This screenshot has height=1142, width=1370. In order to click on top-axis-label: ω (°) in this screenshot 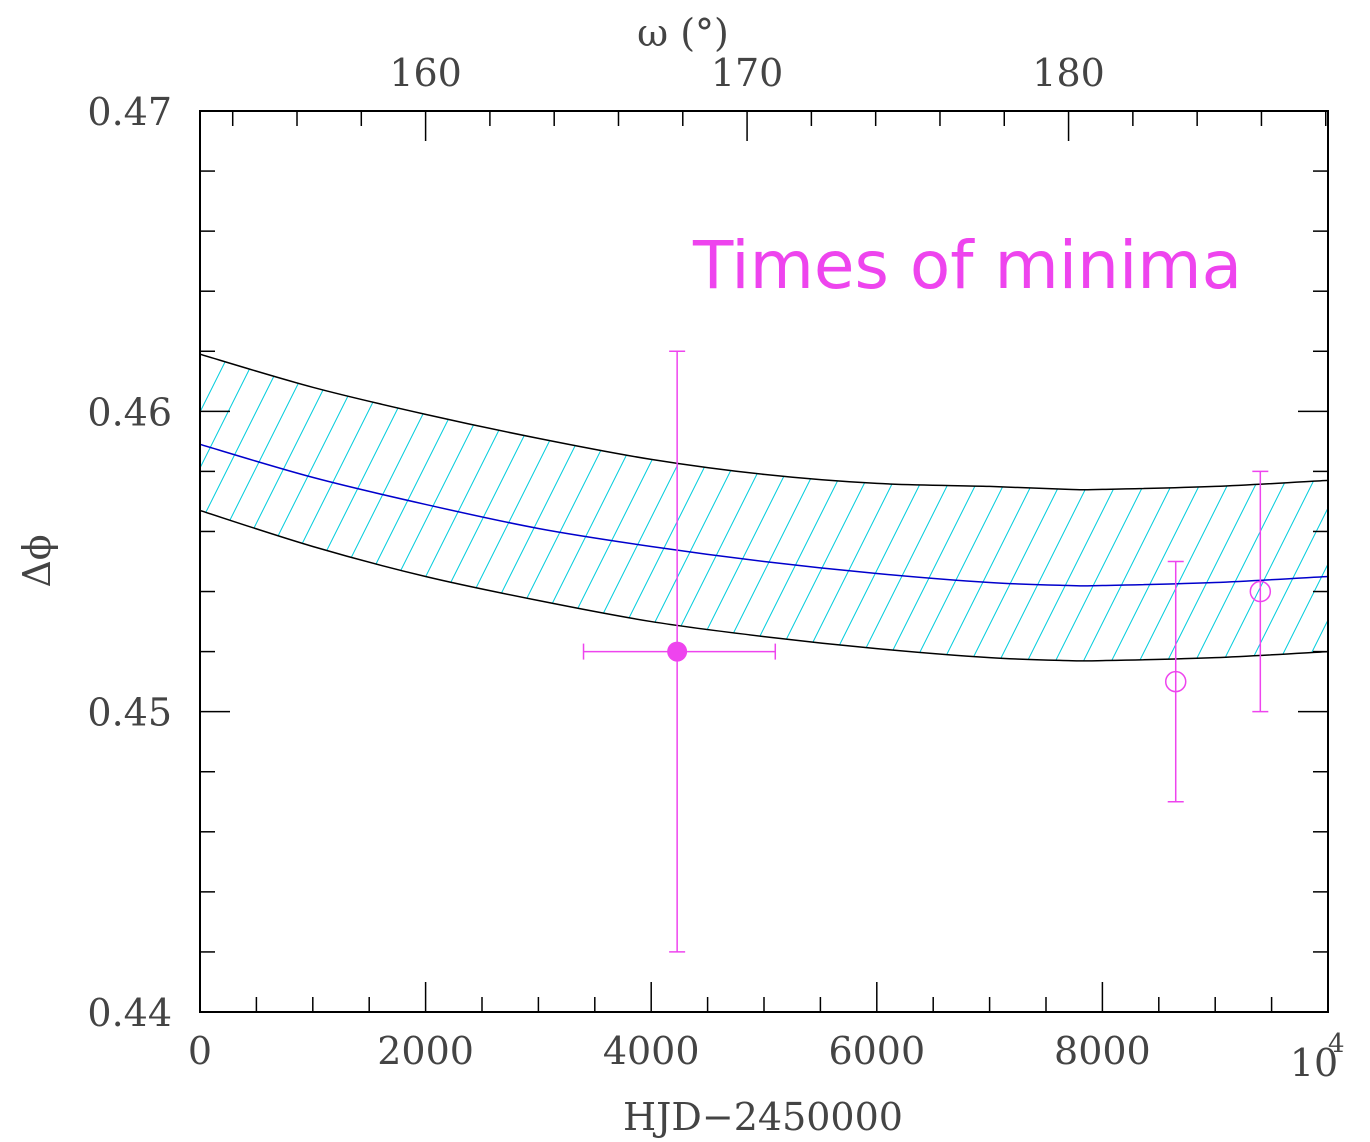, I will do `click(683, 33)`.